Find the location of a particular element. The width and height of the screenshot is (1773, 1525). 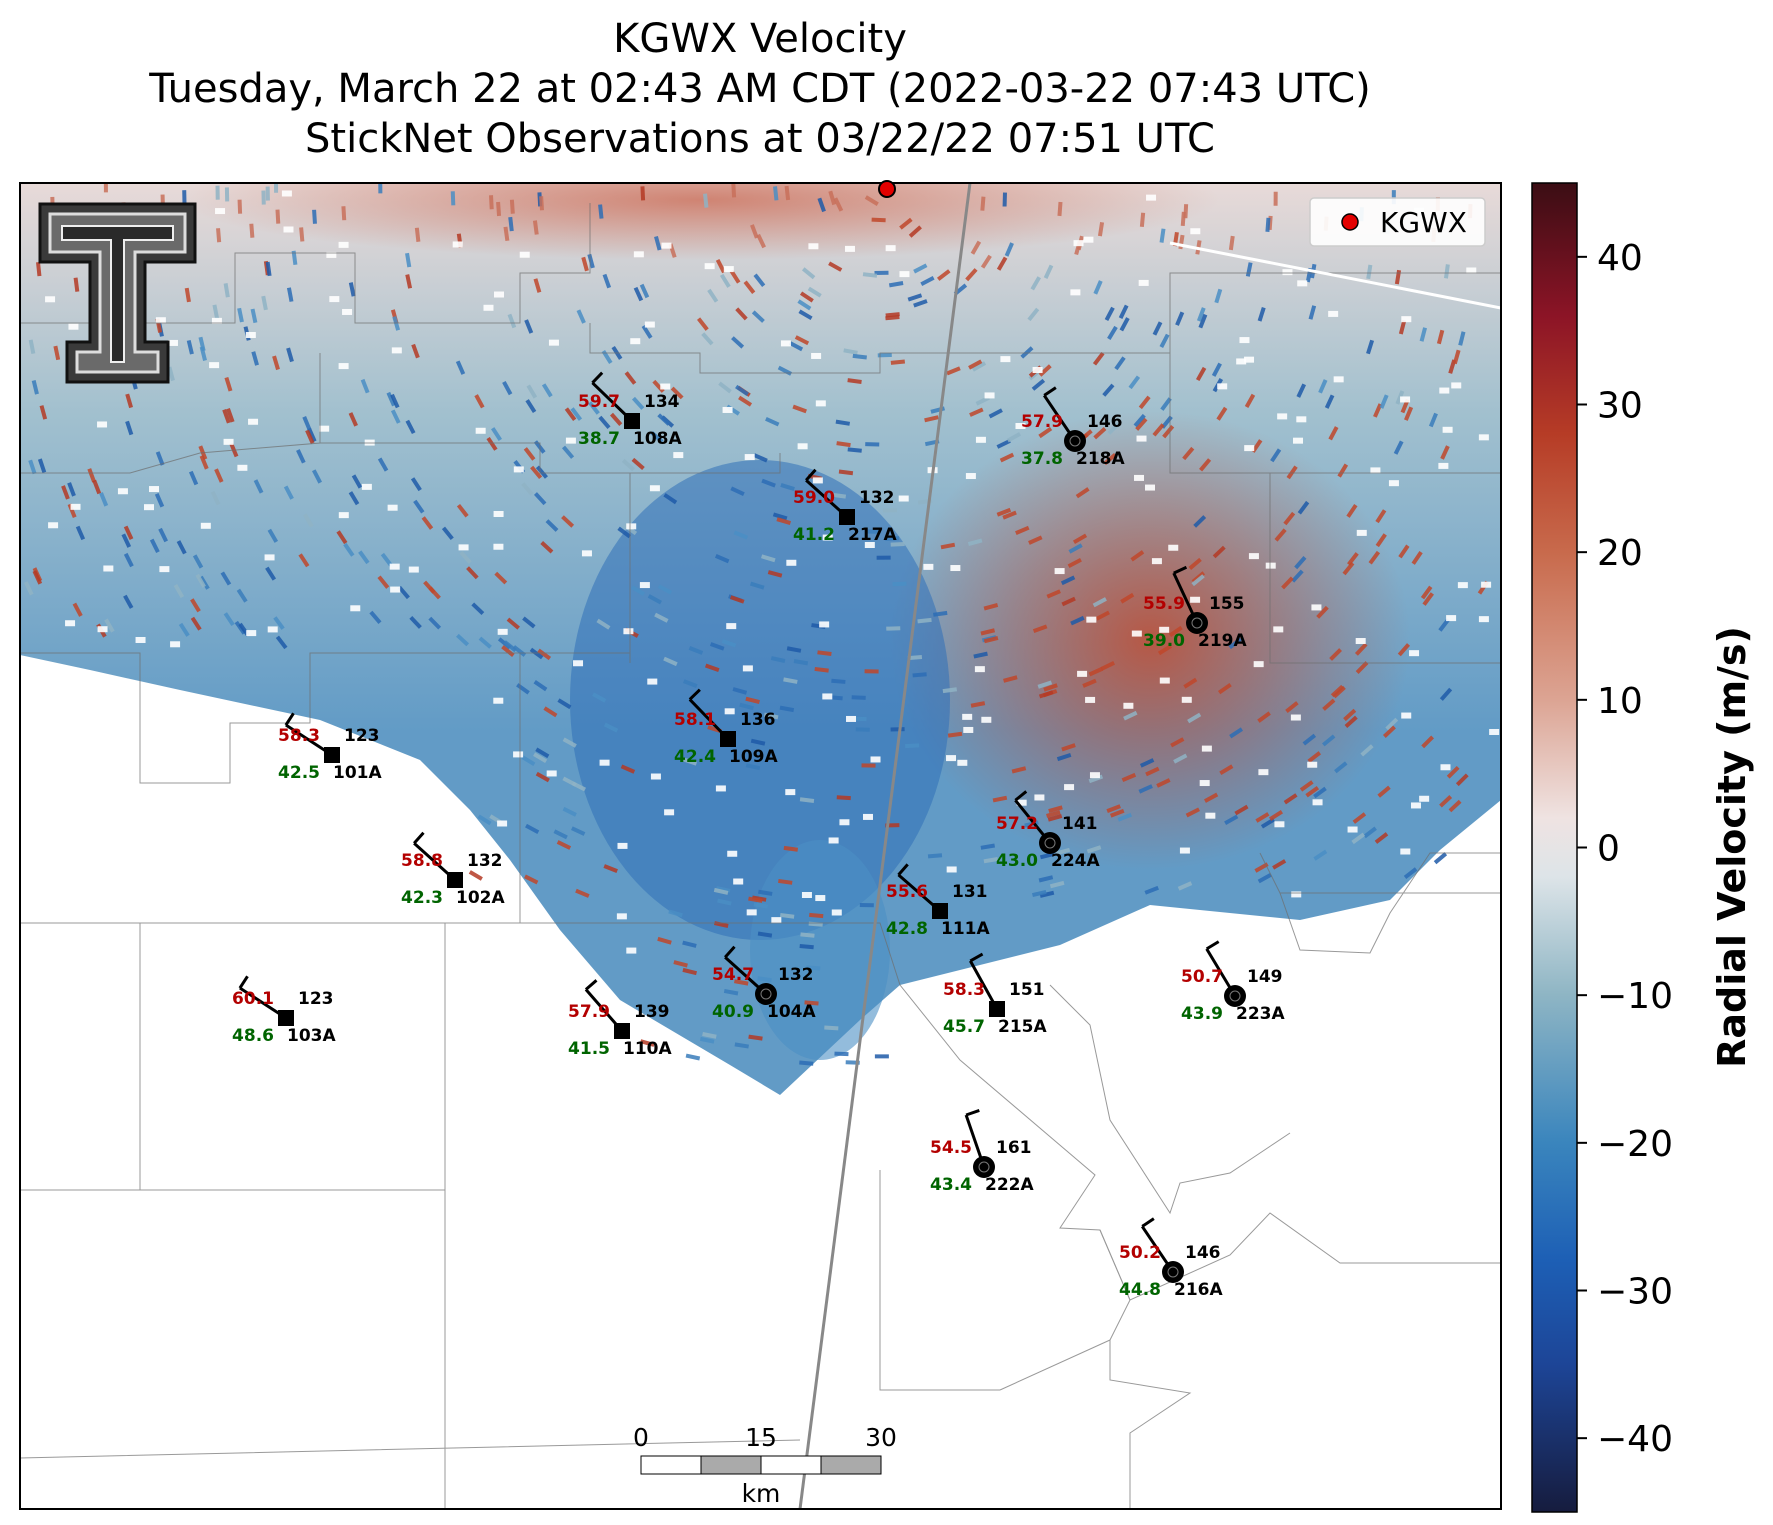

scale-bar: 0 15 30 km is located at coordinates (765, 1465).